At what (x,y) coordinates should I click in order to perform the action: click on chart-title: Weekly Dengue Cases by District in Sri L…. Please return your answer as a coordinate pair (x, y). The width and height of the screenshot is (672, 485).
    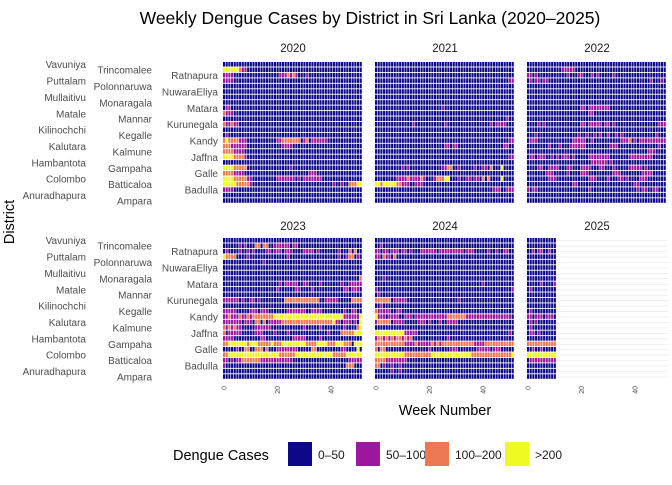
    Looking at the image, I should click on (370, 18).